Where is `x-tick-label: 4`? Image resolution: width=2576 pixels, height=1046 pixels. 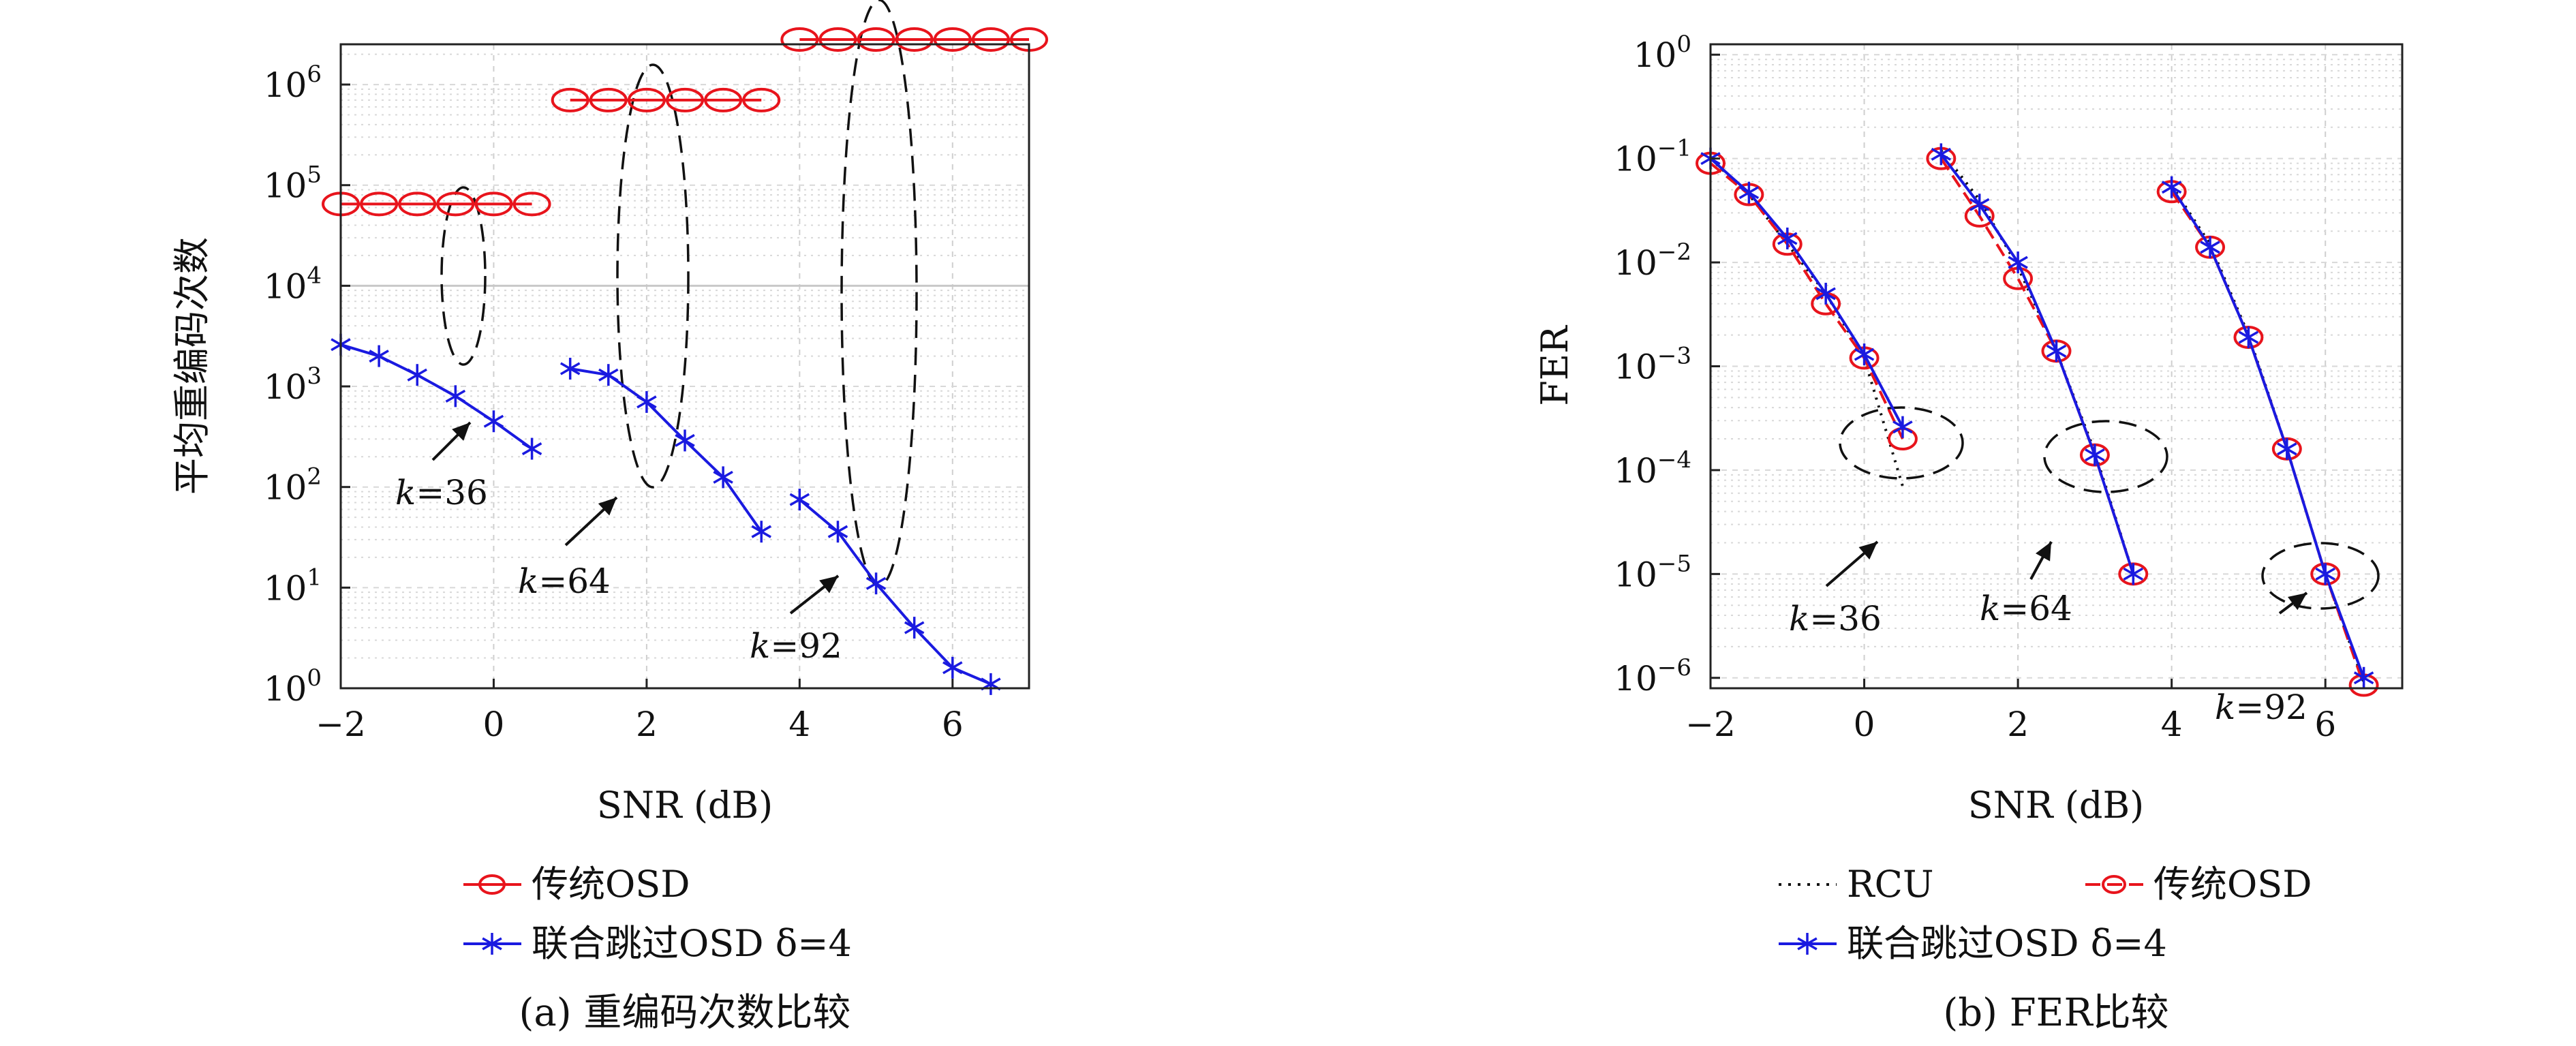 x-tick-label: 4 is located at coordinates (2172, 725).